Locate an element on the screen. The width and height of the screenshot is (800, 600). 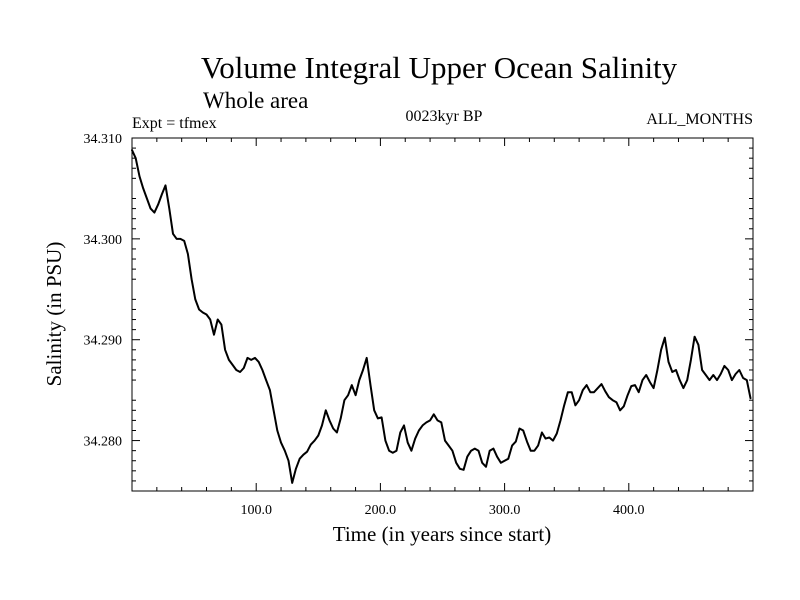
chart-subtitle: Whole area is located at coordinates (255, 100).